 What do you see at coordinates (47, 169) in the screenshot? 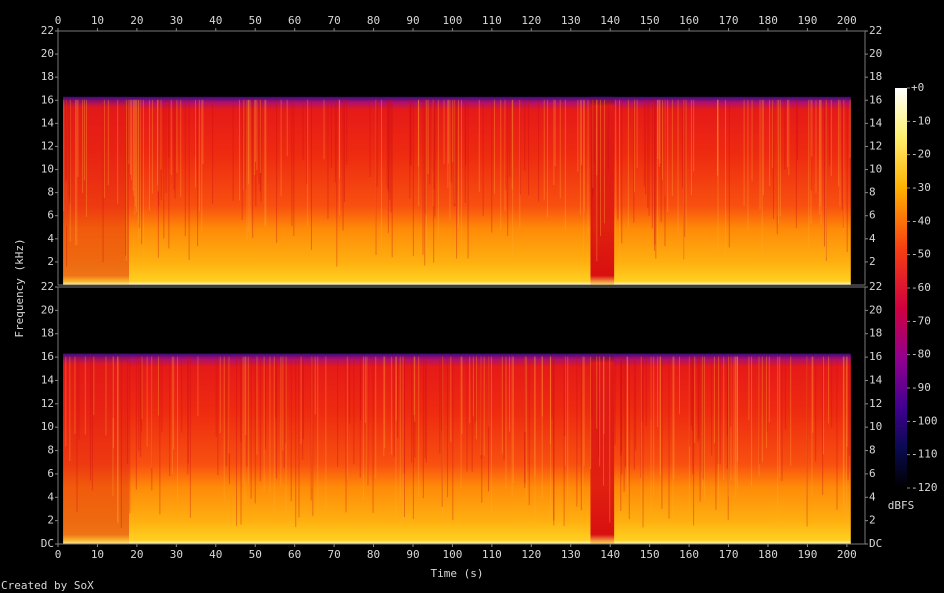
I see `y-tick-label: 10` at bounding box center [47, 169].